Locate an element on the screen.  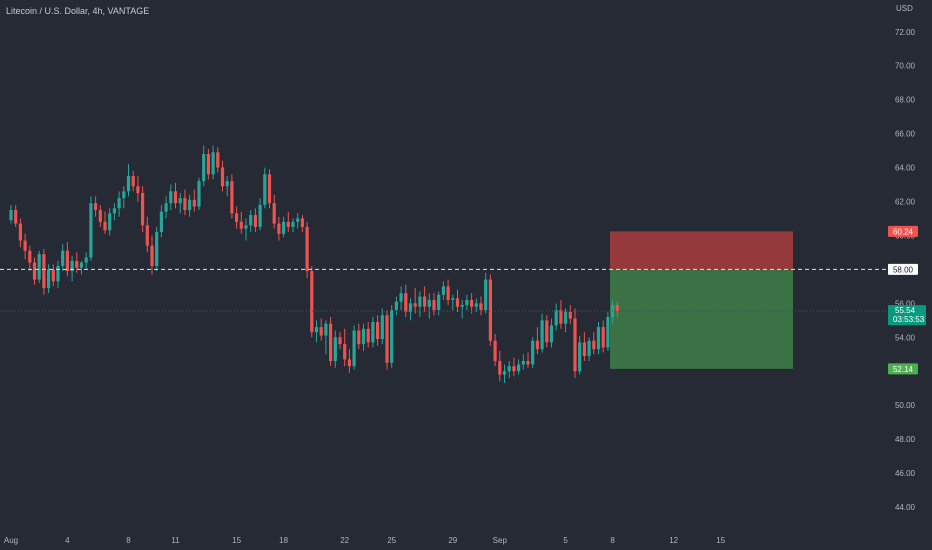
price-lines is located at coordinates (444, 290).